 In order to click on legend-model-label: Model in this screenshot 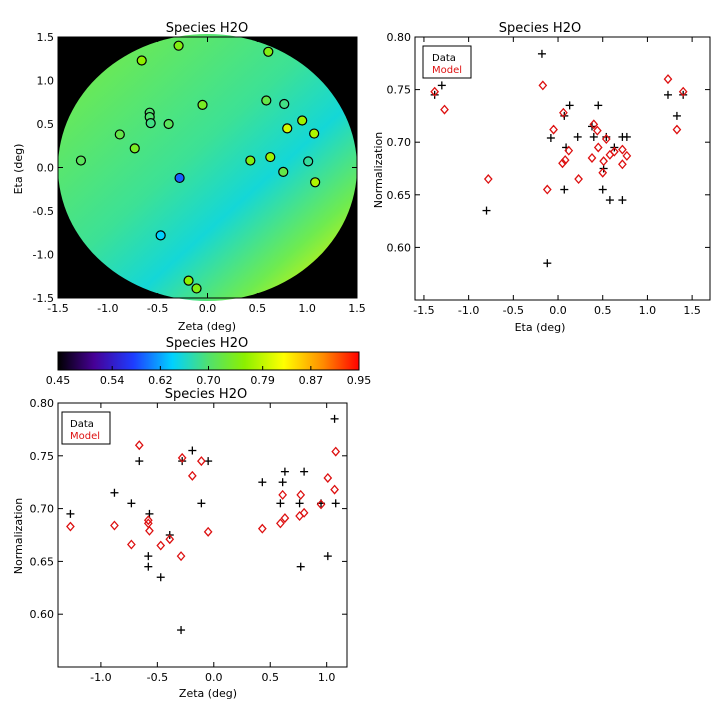, I will do `click(85, 436)`.